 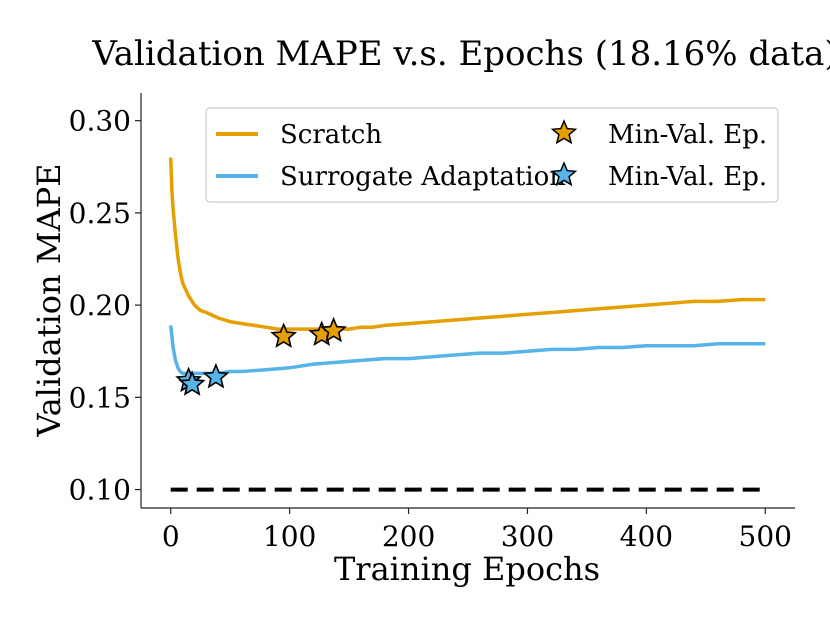 I want to click on x-tick-label: 500, so click(x=765, y=536).